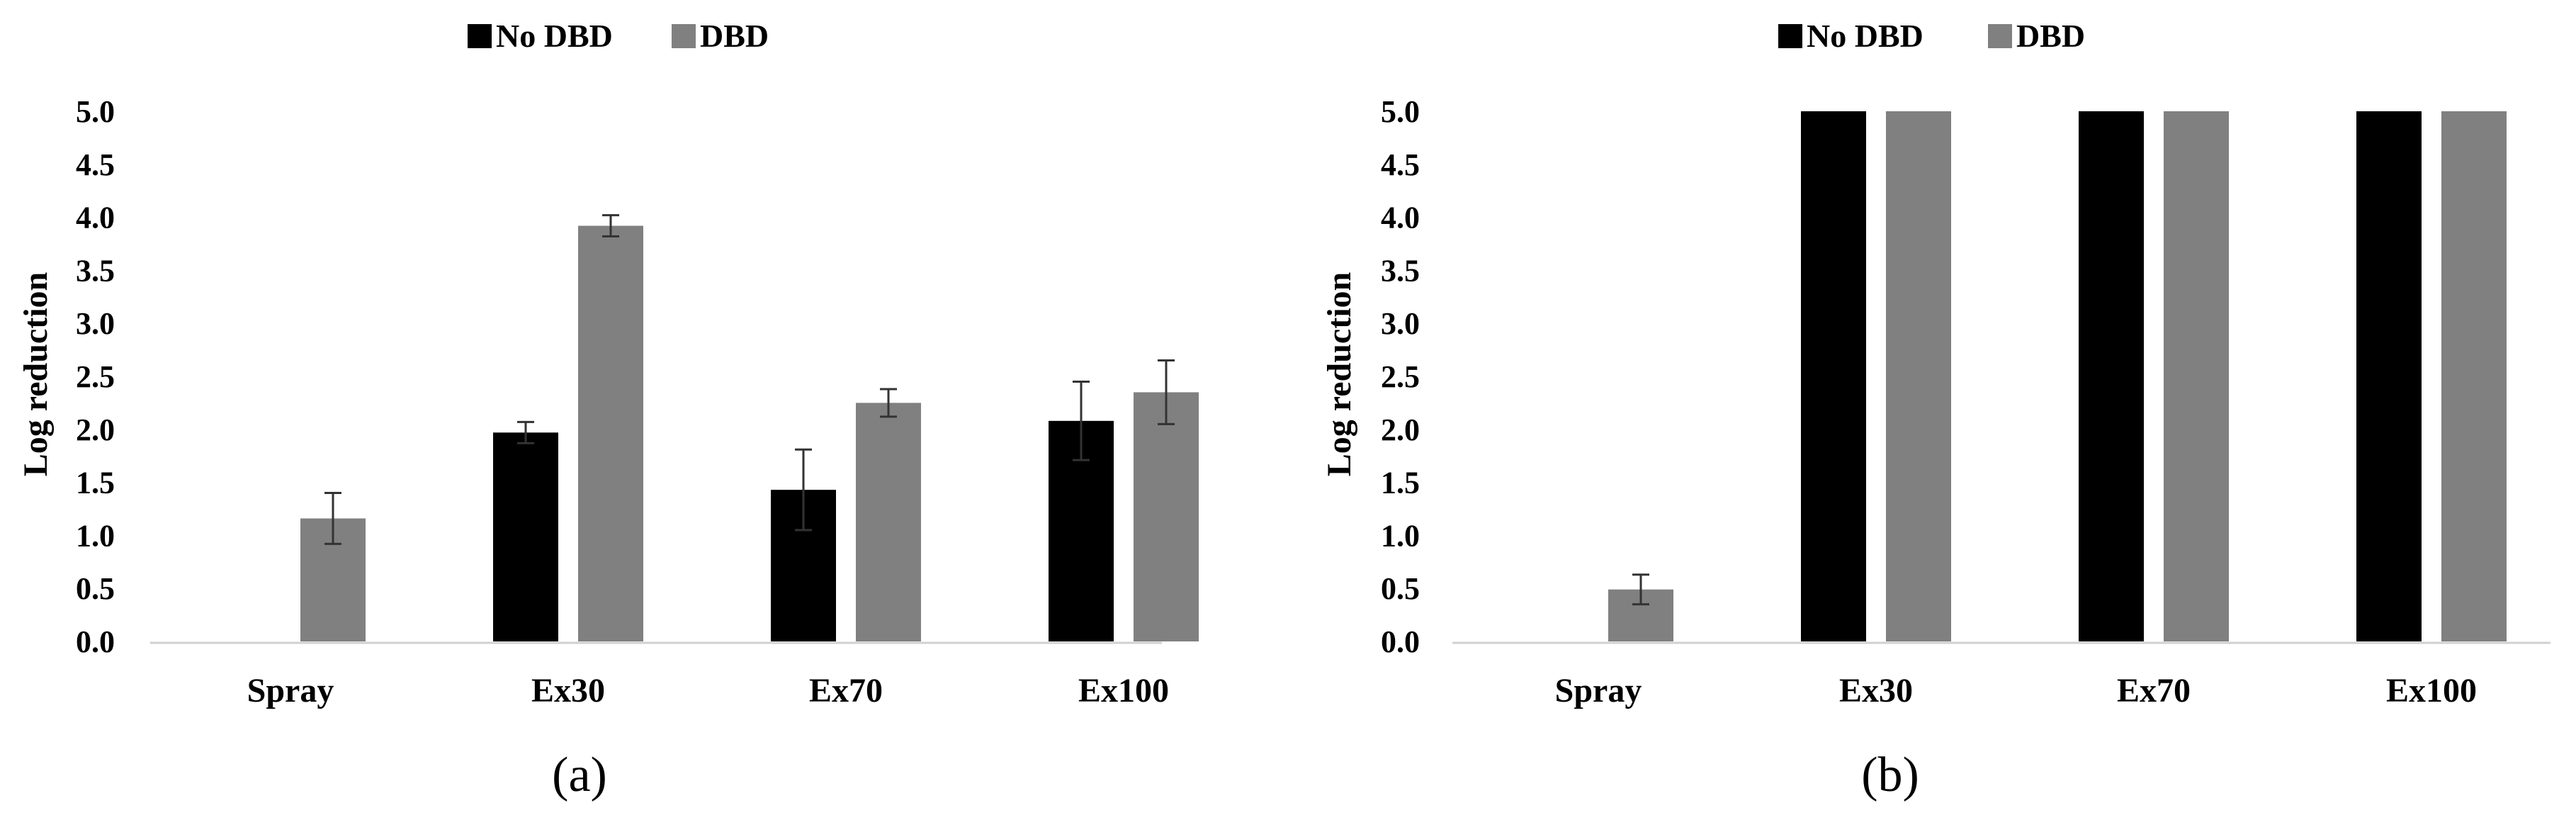 This screenshot has height=825, width=2576. What do you see at coordinates (888, 403) in the screenshot?
I see `error-bar-dbd-ex70` at bounding box center [888, 403].